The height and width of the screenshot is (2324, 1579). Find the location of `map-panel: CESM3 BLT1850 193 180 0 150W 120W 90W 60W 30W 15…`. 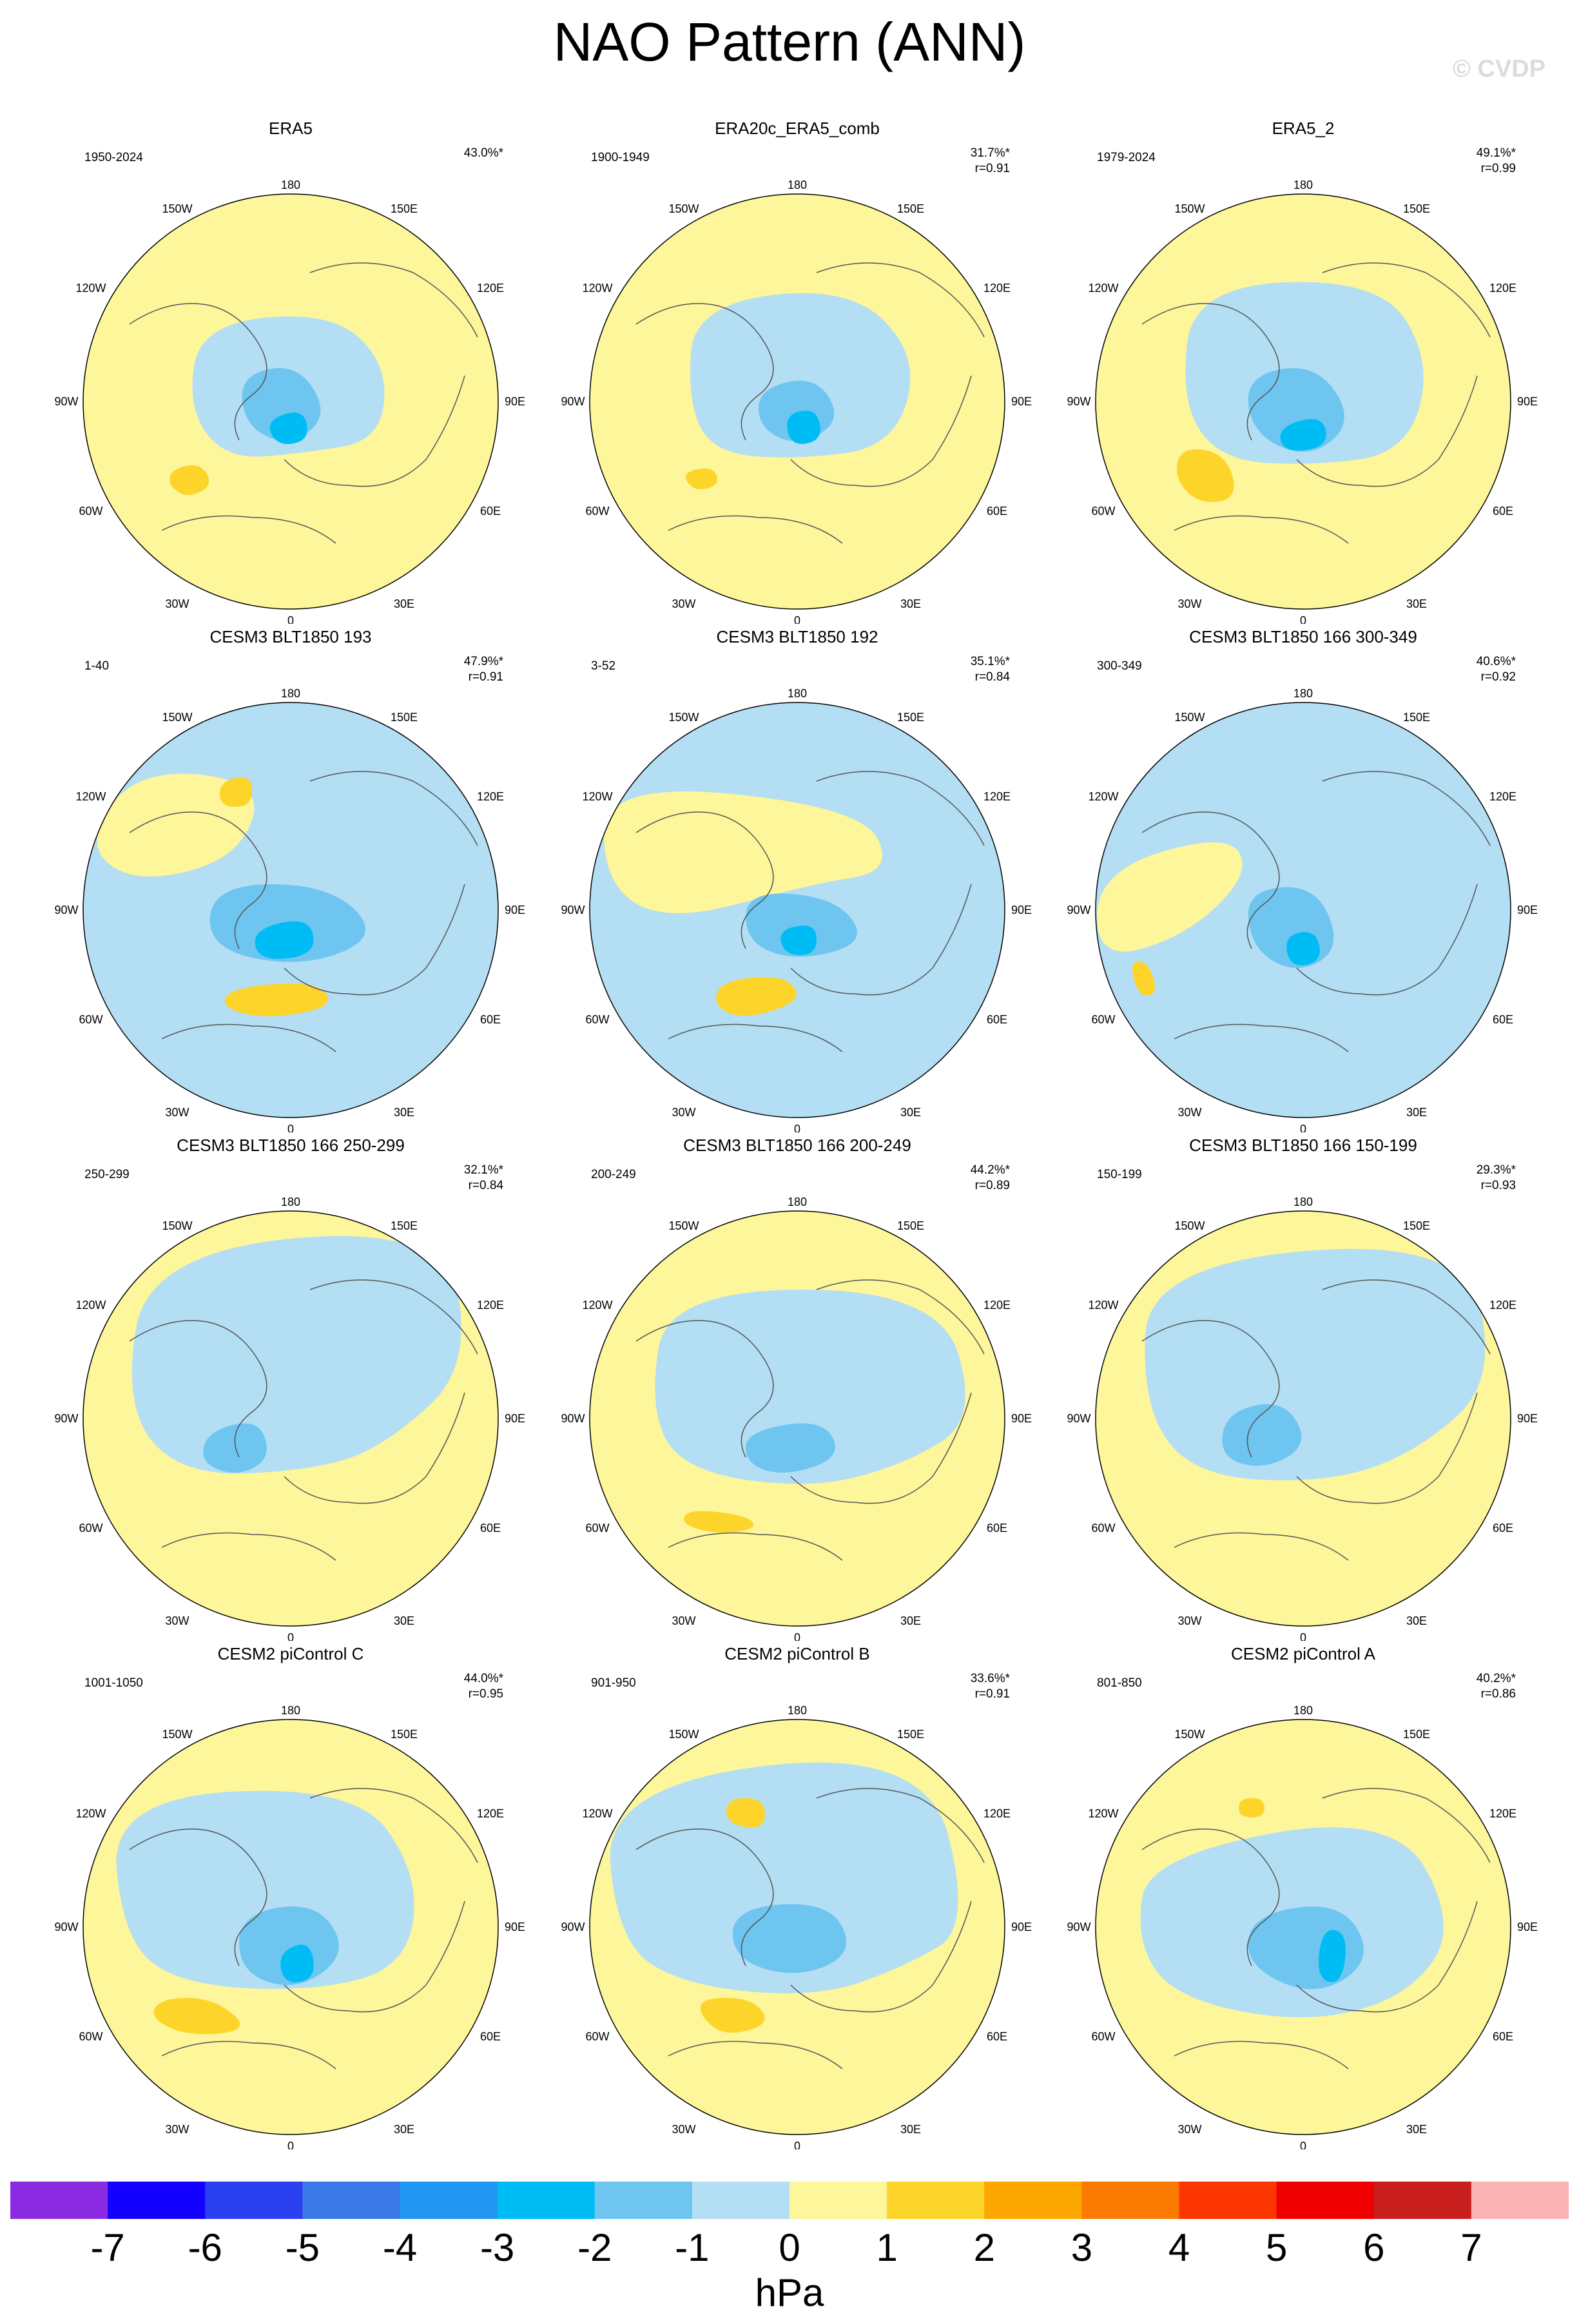

map-panel: CESM3 BLT1850 193 180 0 150W 120W 90W 60W 30W 15… is located at coordinates (290, 878).